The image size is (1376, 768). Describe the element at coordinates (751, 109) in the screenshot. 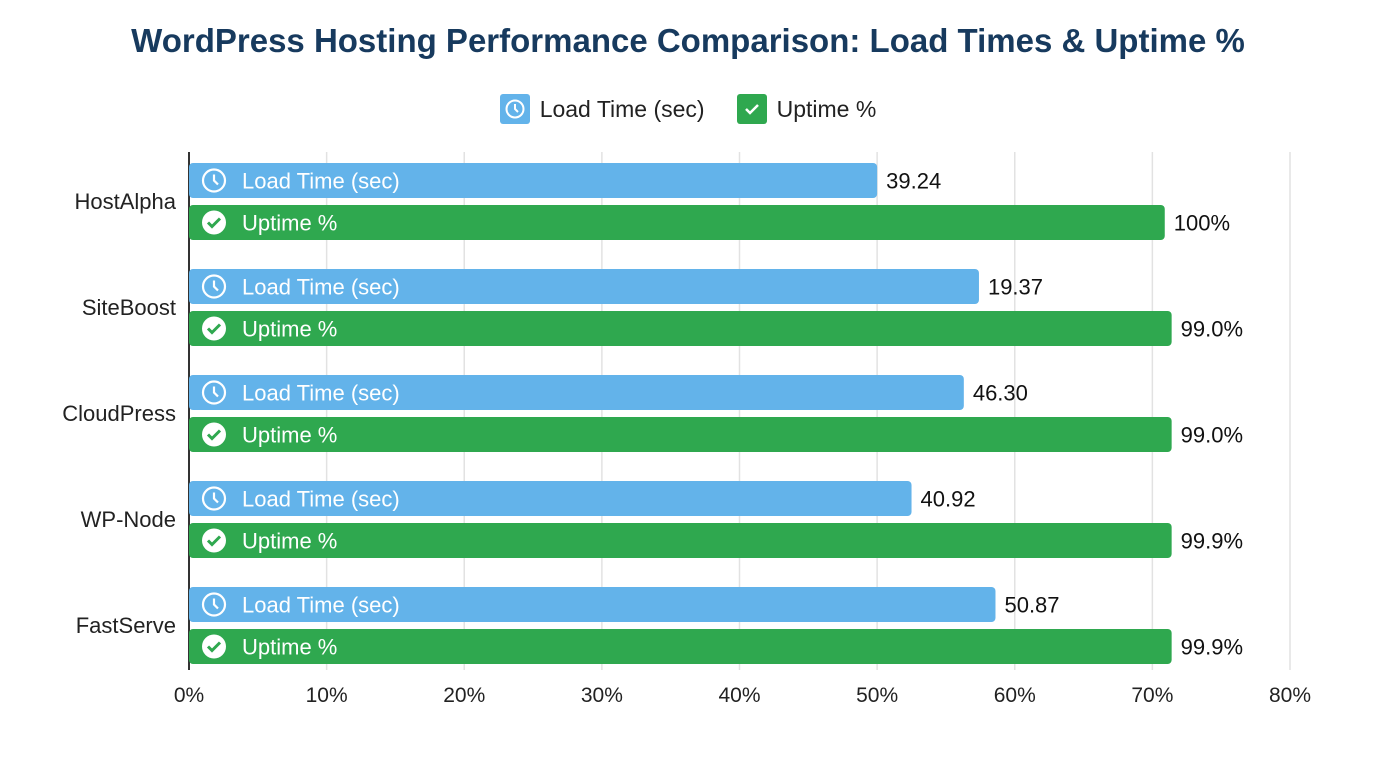

I see `check-icon` at that location.